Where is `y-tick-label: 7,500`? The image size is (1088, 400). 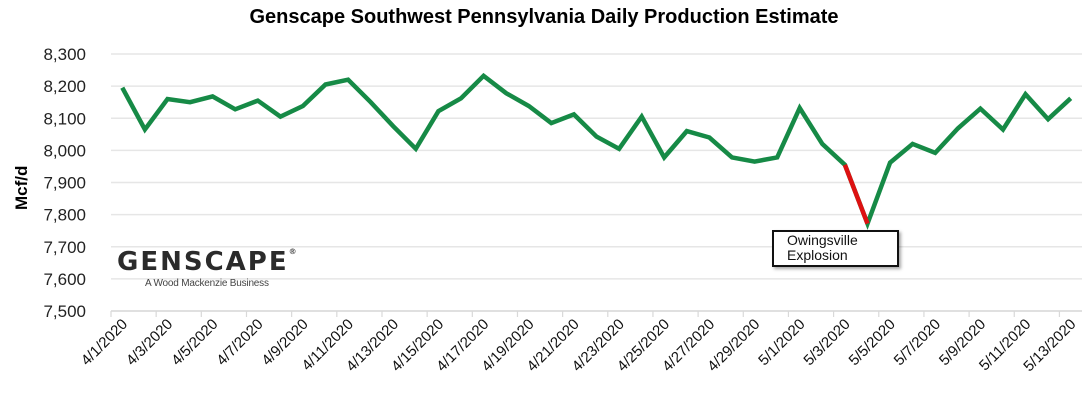
y-tick-label: 7,500 is located at coordinates (64, 311).